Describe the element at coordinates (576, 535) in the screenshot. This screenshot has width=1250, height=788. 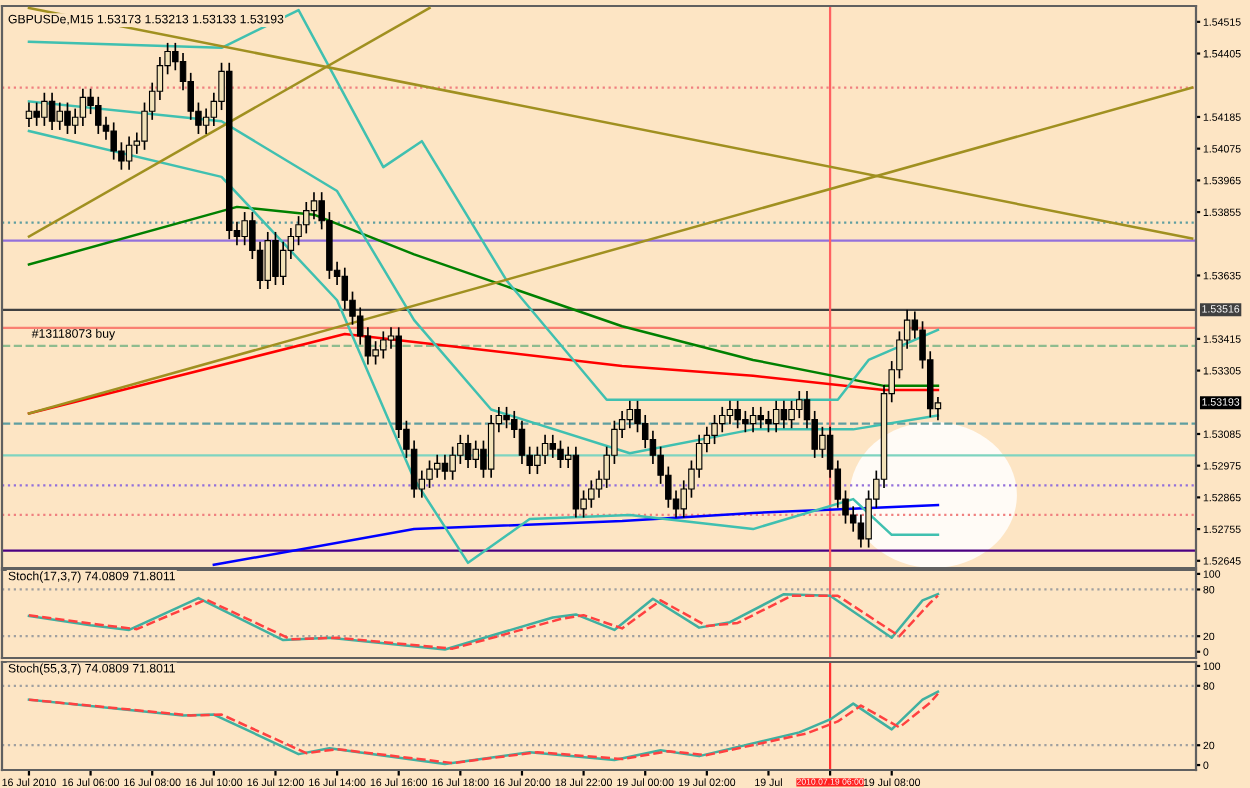
I see `line-series` at that location.